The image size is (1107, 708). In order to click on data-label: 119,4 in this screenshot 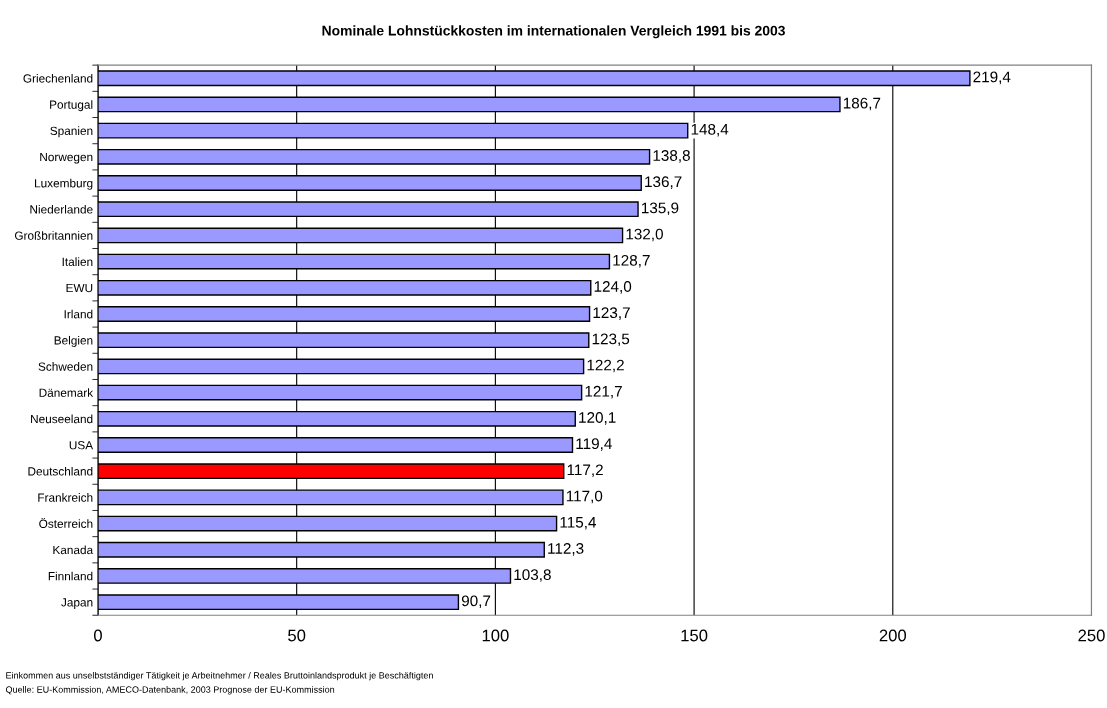, I will do `click(594, 444)`.